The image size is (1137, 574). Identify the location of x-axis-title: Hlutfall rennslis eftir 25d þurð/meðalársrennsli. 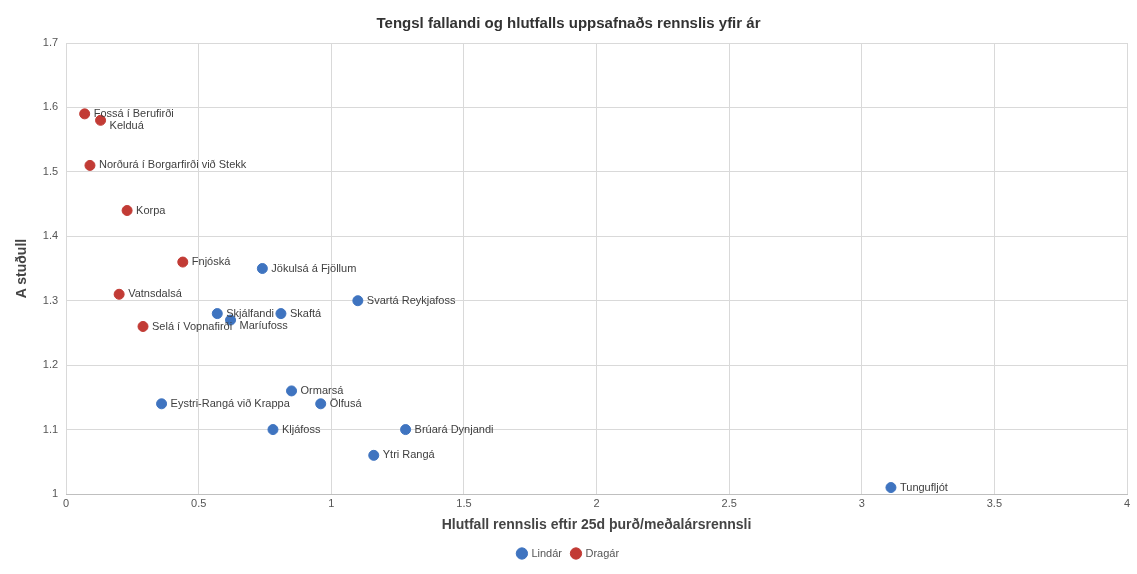
(596, 524).